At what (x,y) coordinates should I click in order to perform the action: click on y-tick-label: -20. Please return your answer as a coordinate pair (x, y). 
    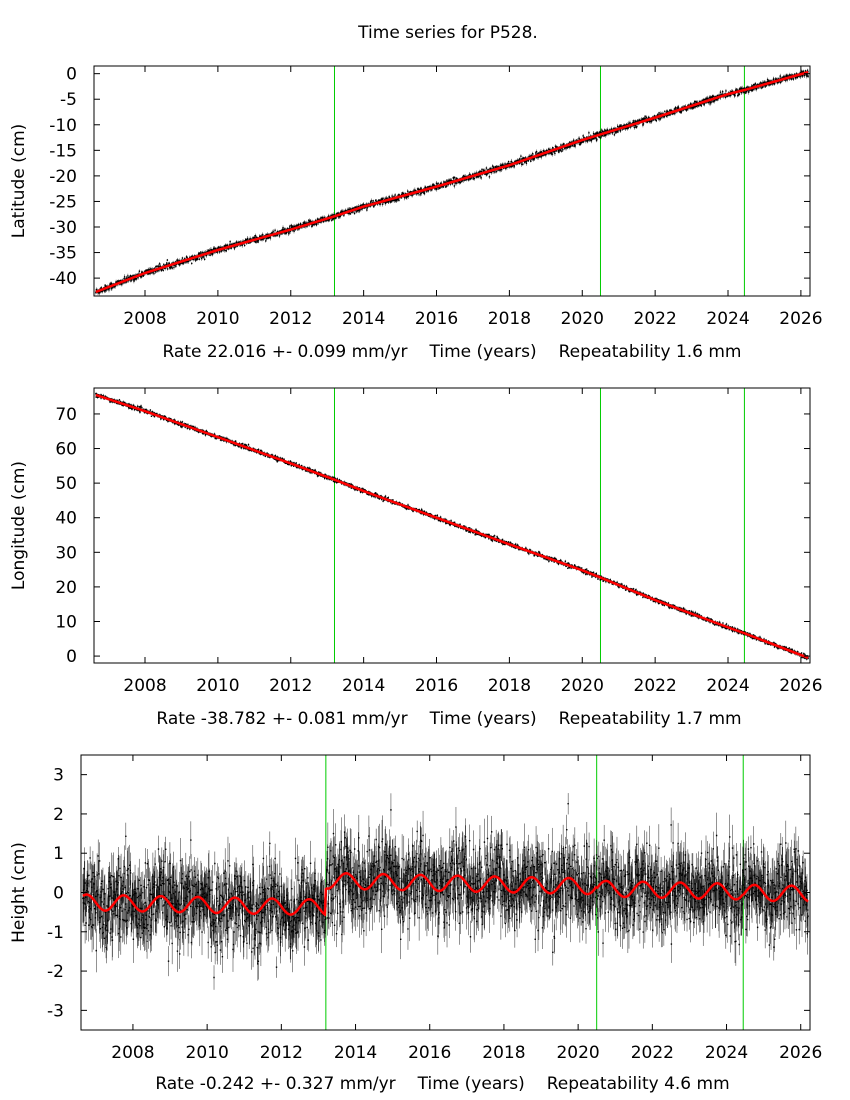
    Looking at the image, I should click on (63, 177).